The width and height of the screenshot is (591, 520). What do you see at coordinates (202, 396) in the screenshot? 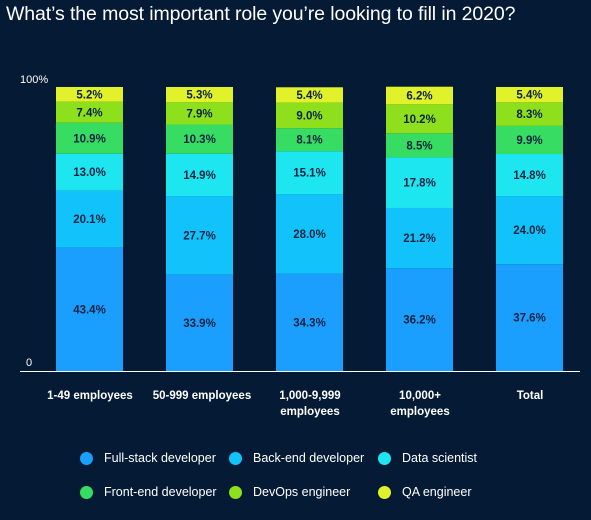
I see `x-tick-label: 50-999 employees` at bounding box center [202, 396].